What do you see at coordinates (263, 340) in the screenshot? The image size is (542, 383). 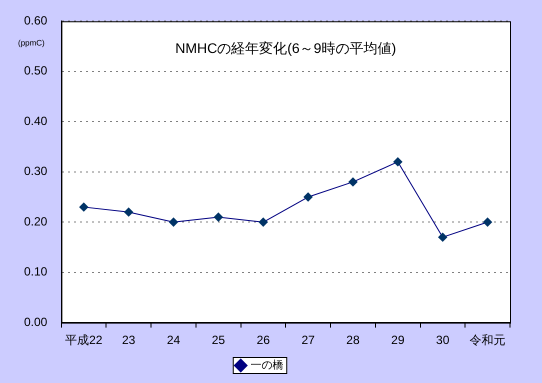 I see `x-tick-label: 26` at bounding box center [263, 340].